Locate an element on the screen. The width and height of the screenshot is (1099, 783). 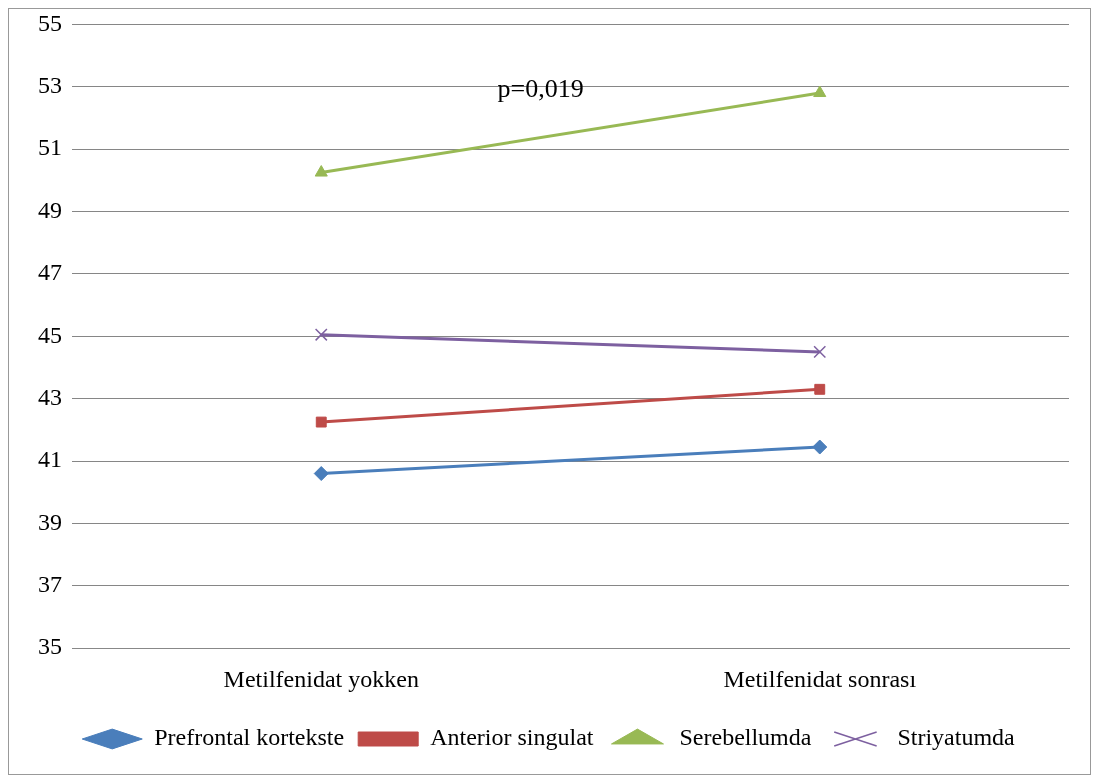
y-tick-label: 35 is located at coordinates (50, 646).